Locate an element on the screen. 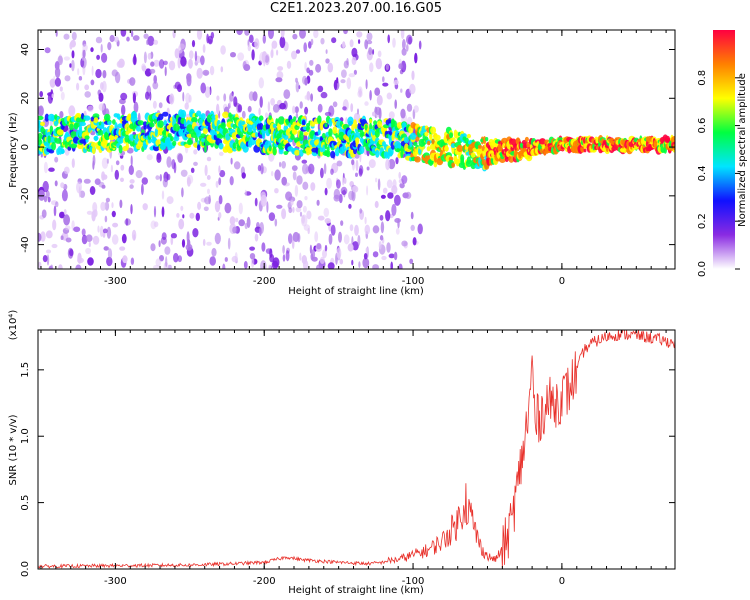  x-tick-label: -200 is located at coordinates (264, 281).